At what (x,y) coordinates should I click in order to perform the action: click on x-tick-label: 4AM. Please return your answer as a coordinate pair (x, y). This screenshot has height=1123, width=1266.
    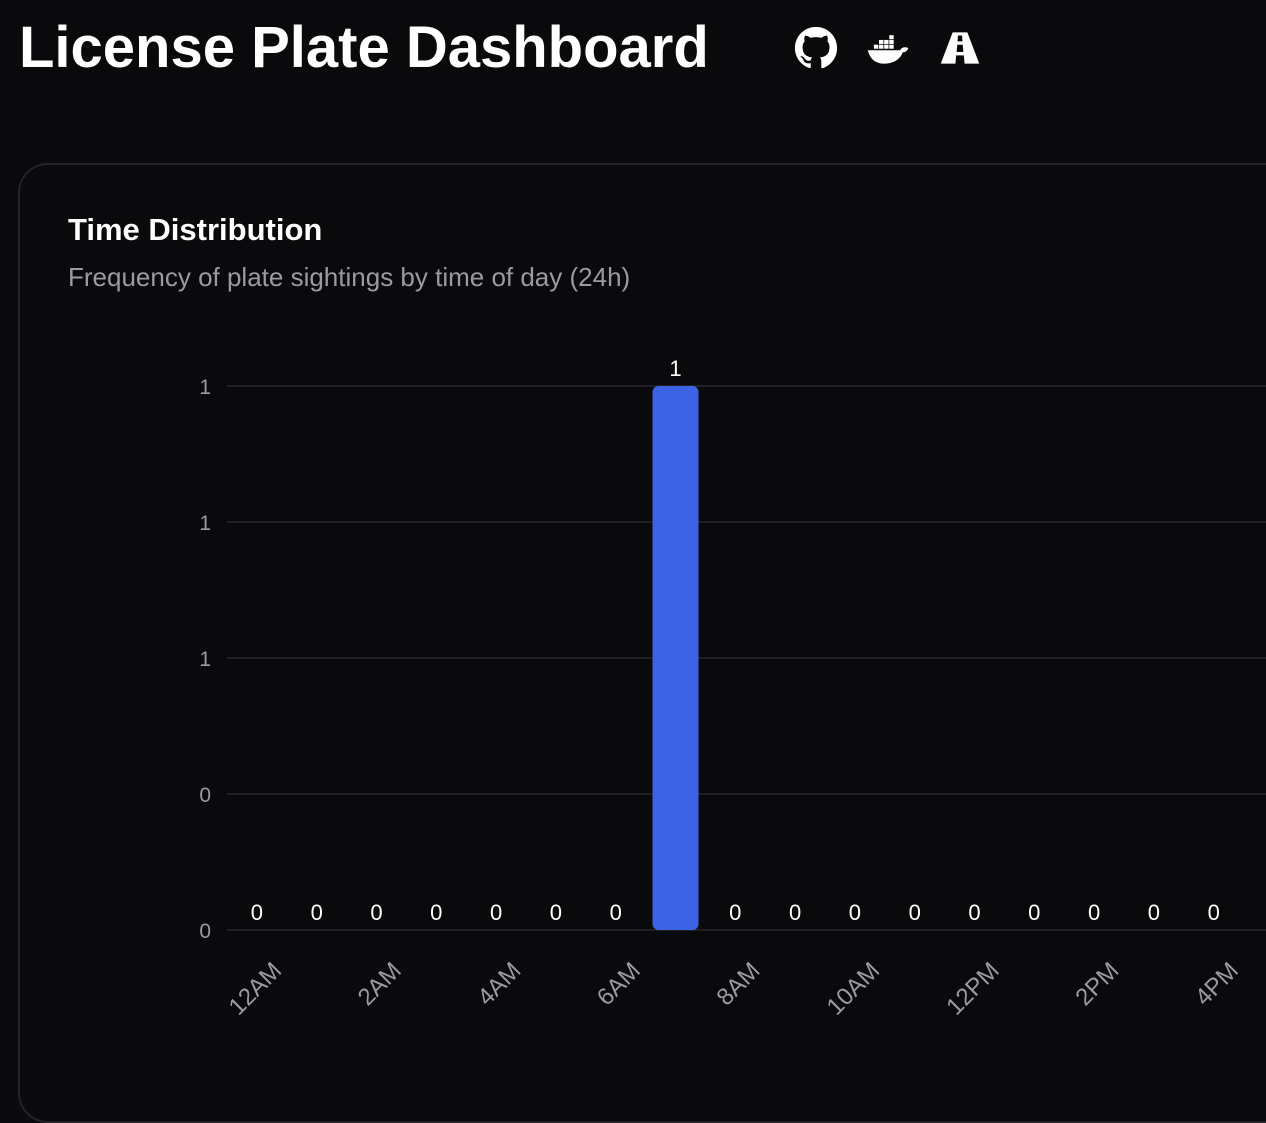
    Looking at the image, I should click on (499, 984).